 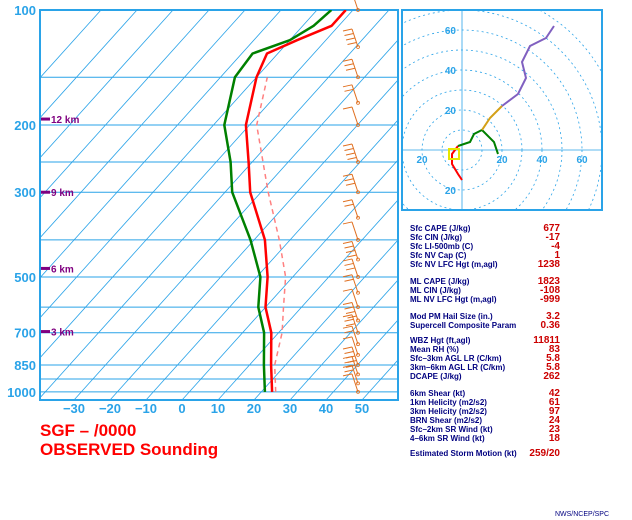 What do you see at coordinates (440, 340) in the screenshot?
I see `parameter-label: WBZ Hgt (ft,agl)` at bounding box center [440, 340].